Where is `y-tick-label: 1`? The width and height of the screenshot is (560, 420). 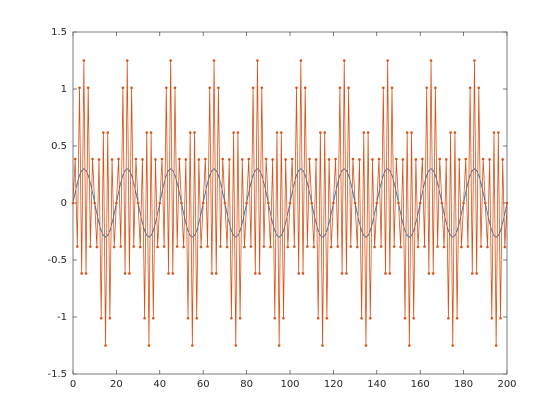
y-tick-label: 1 is located at coordinates (64, 89).